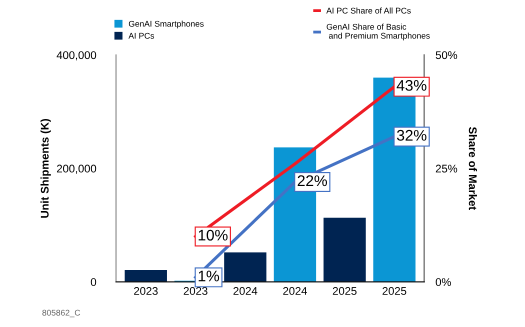 This screenshot has height=327, width=525. What do you see at coordinates (411, 85) in the screenshot?
I see `data-label: 43%` at bounding box center [411, 85].